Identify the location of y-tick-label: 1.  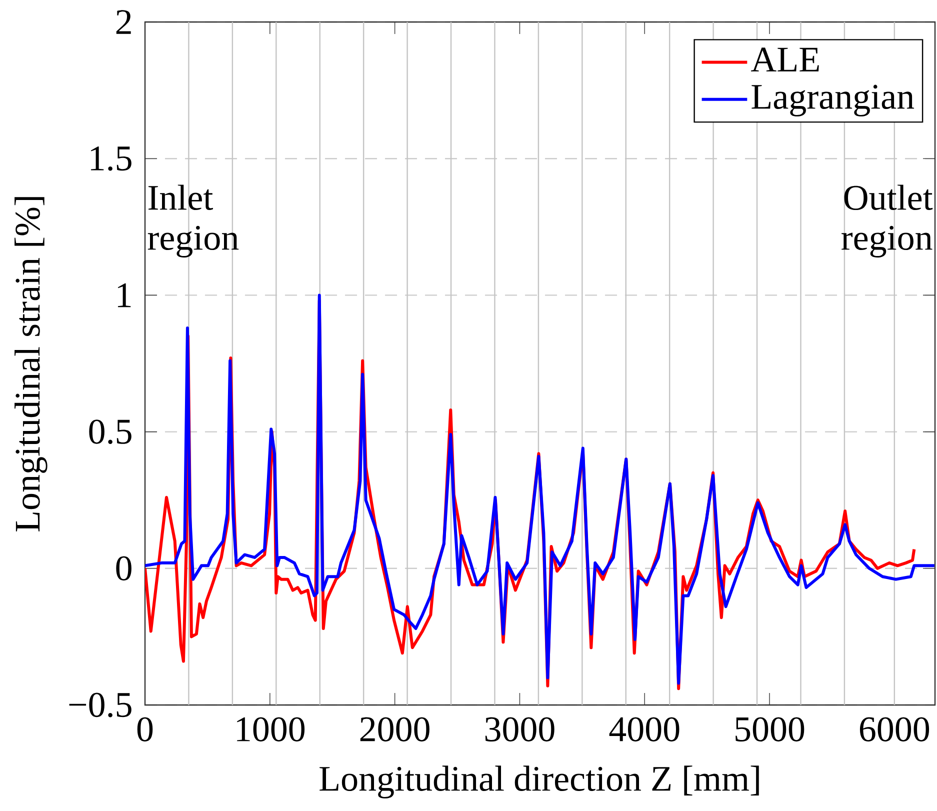
(124, 295).